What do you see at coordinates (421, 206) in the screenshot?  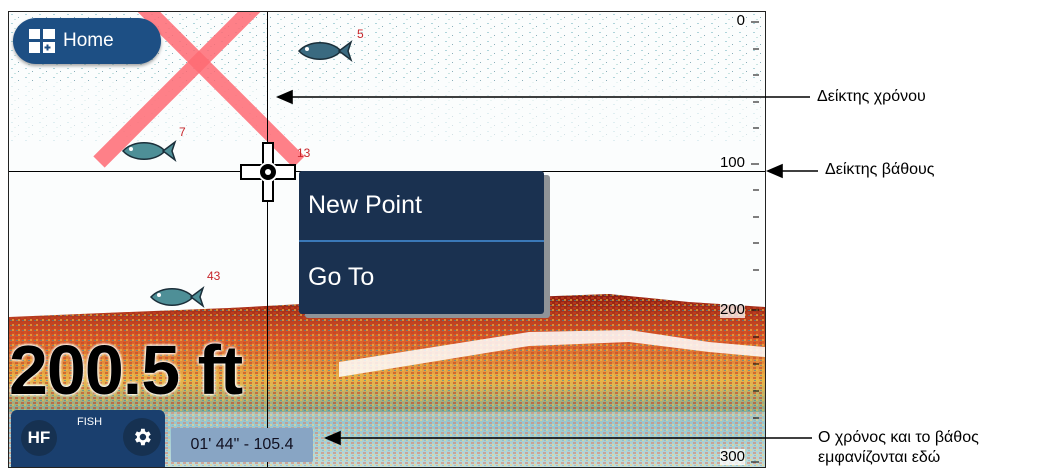 I see `menu-item-new-point: New Point` at bounding box center [421, 206].